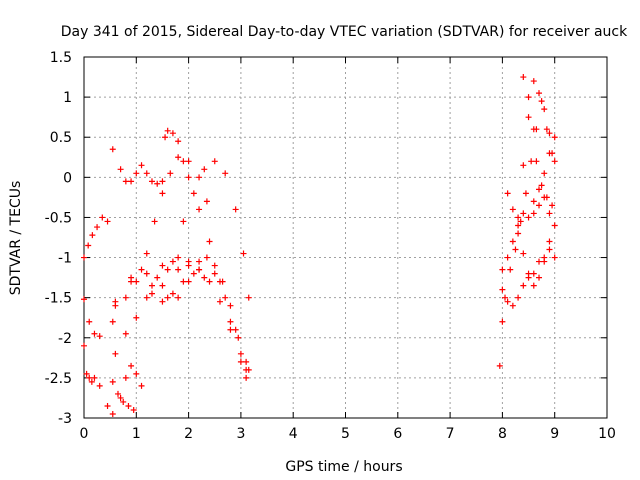 Image resolution: width=640 pixels, height=480 pixels. I want to click on series-track-o, so click(528, 233).